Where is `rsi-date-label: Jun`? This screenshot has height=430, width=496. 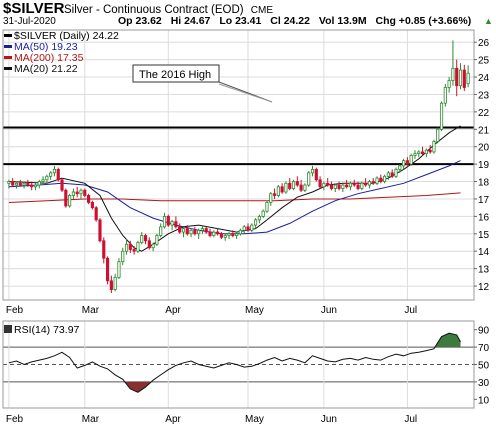
rsi-date-label: Jun is located at coordinates (329, 419).